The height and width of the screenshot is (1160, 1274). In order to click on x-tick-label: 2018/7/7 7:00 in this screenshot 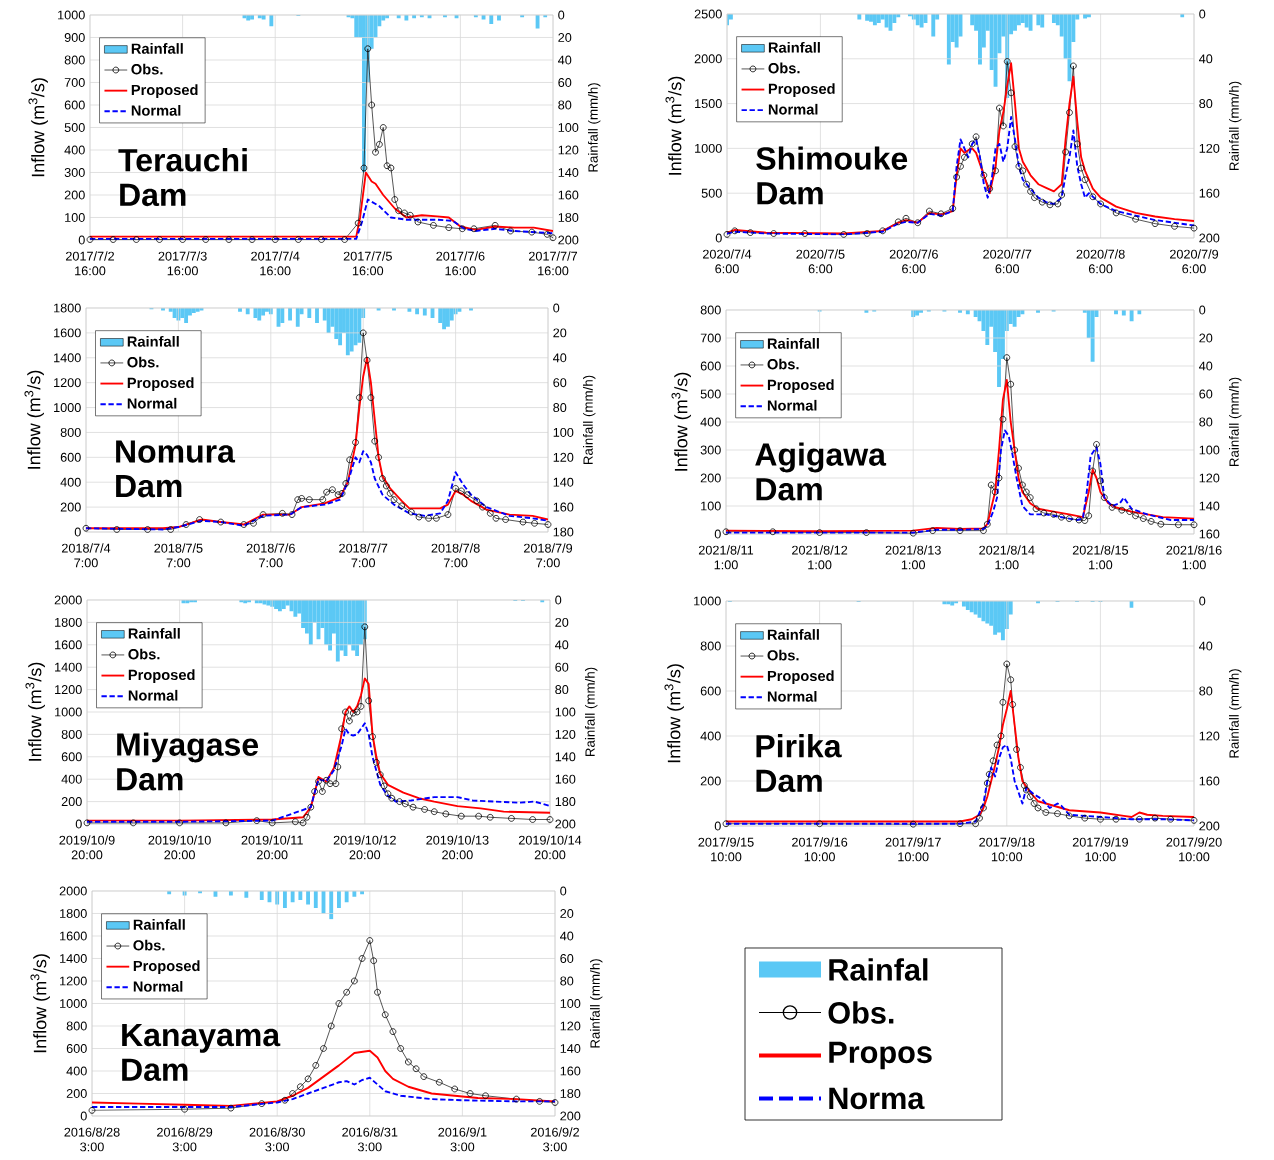, I will do `click(363, 555)`.